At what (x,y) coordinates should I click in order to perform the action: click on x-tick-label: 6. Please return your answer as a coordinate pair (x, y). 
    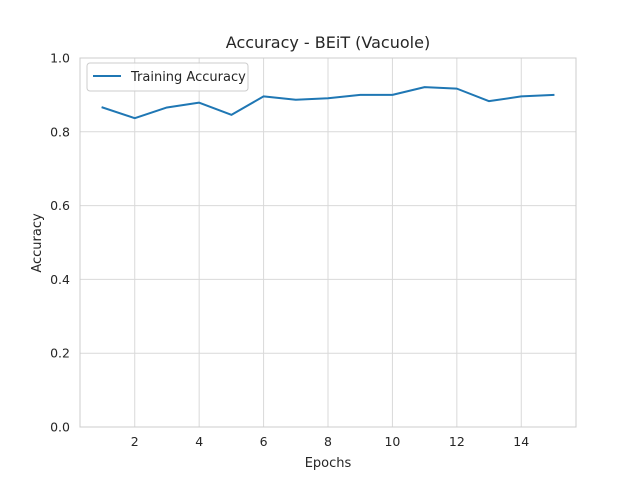
    Looking at the image, I should click on (264, 441).